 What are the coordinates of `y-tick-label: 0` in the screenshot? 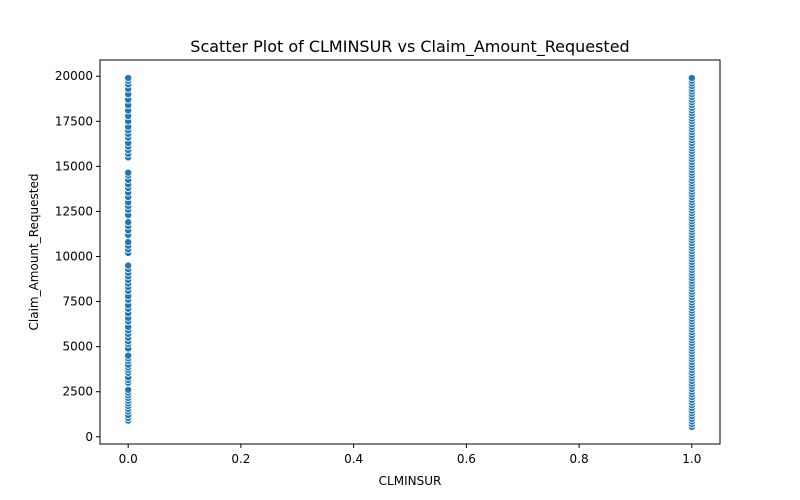 It's located at (89, 437).